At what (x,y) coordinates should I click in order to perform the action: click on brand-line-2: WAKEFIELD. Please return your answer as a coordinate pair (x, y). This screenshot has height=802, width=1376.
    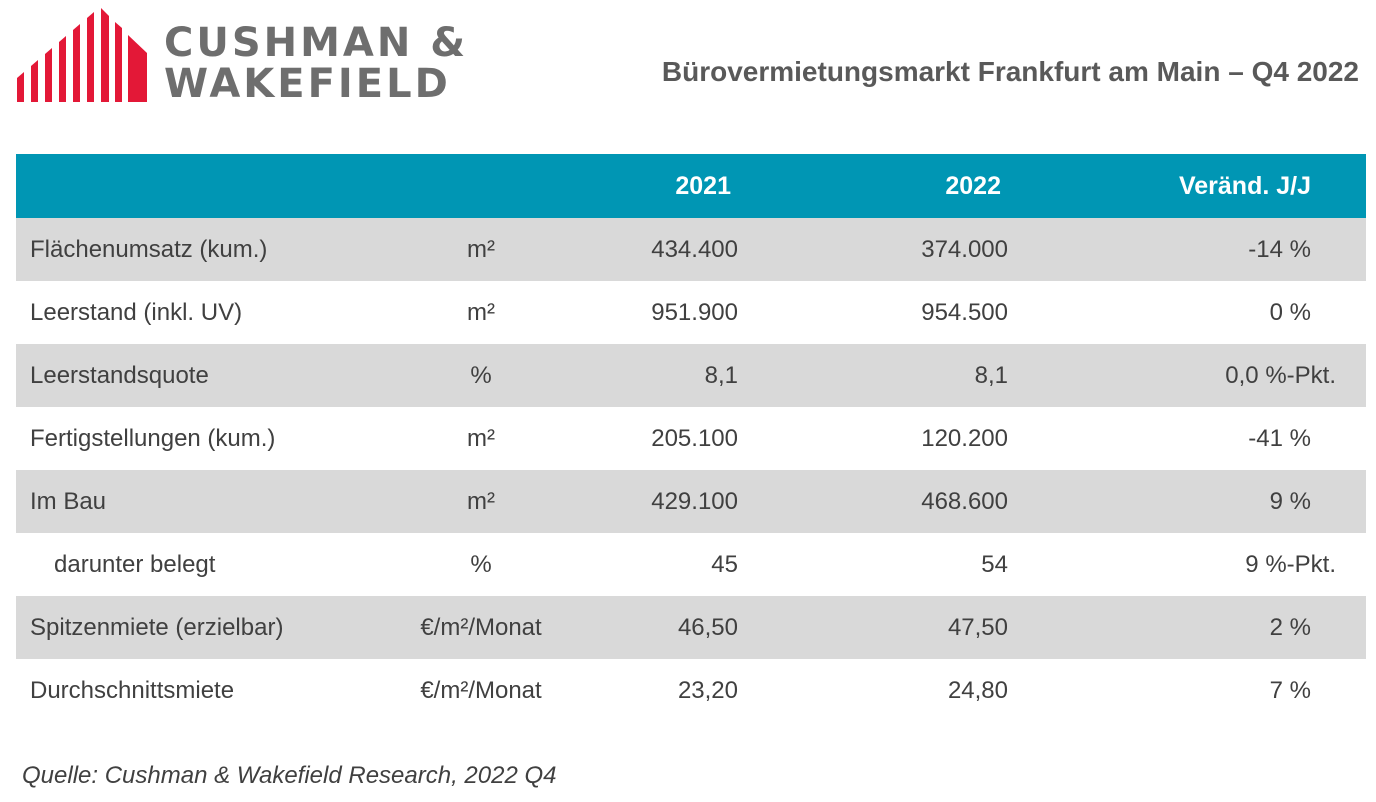
    Looking at the image, I should click on (307, 84).